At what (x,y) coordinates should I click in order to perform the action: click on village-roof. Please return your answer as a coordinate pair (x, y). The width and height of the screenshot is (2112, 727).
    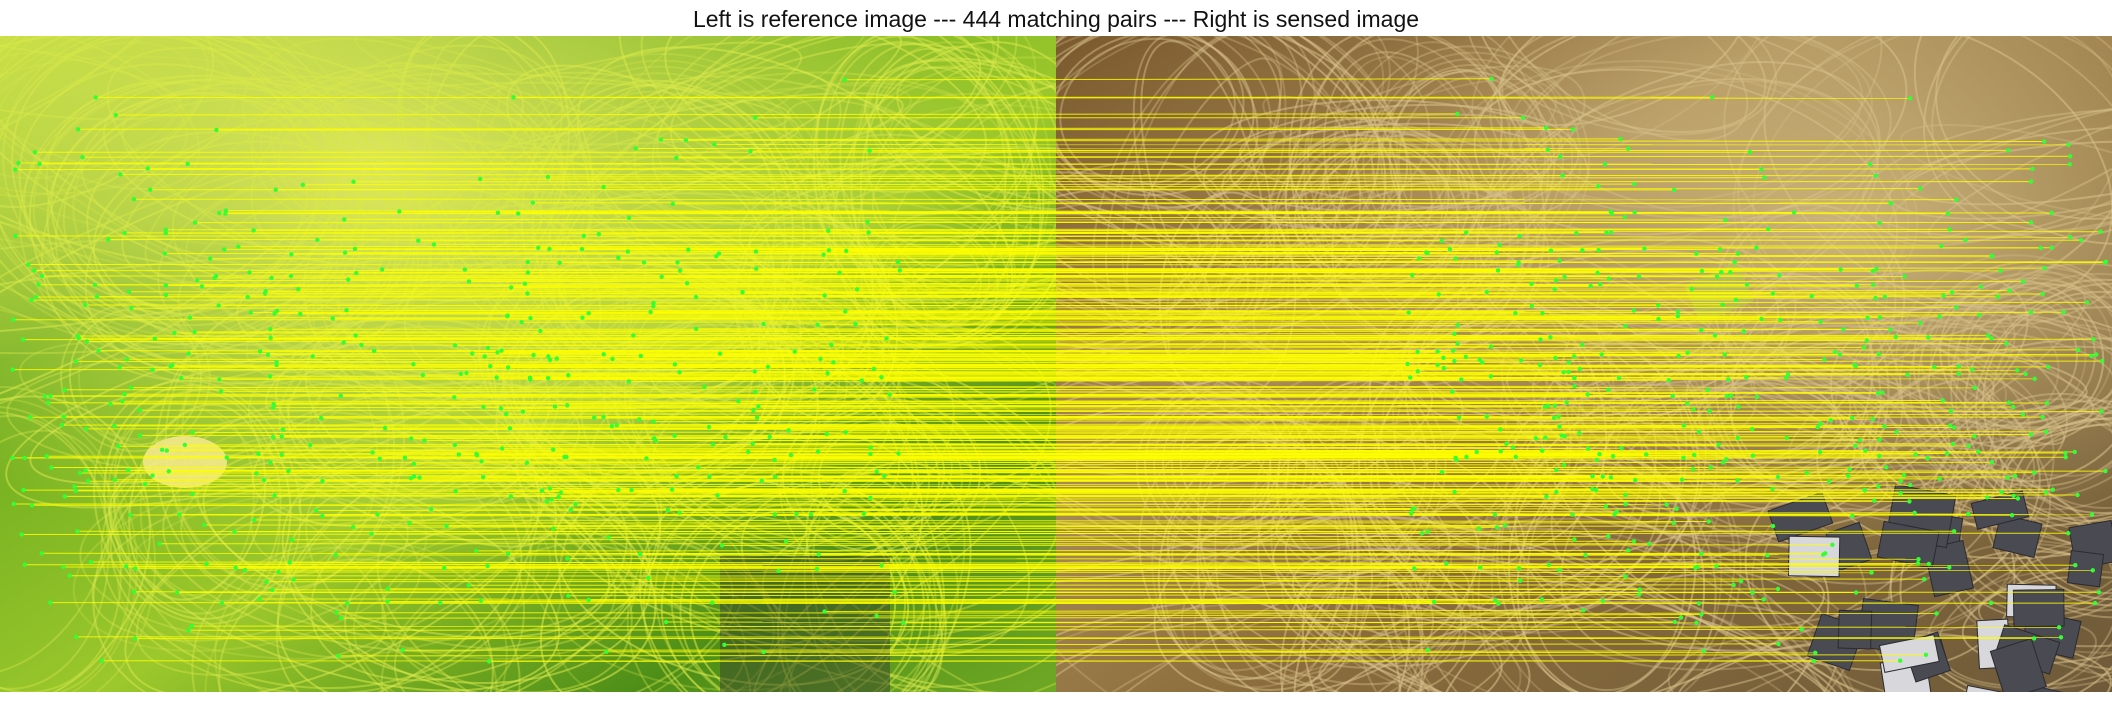
    Looking at the image, I should click on (2000, 510).